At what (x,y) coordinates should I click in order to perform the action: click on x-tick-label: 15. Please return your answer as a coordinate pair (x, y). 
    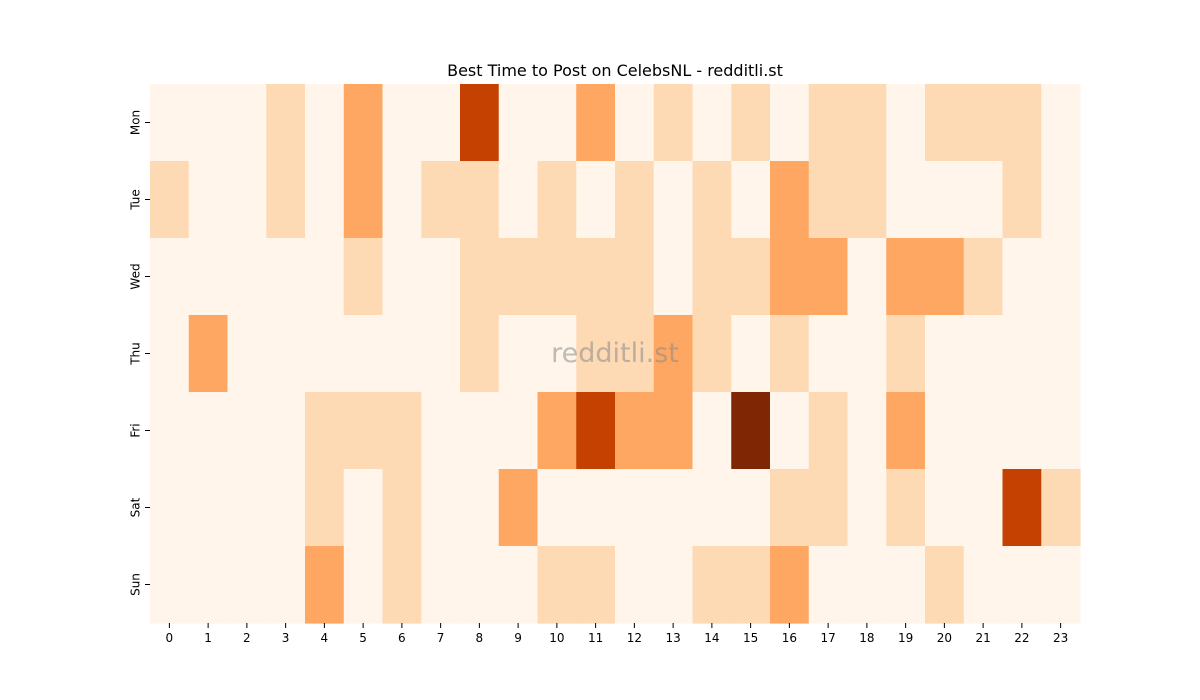
    Looking at the image, I should click on (750, 638).